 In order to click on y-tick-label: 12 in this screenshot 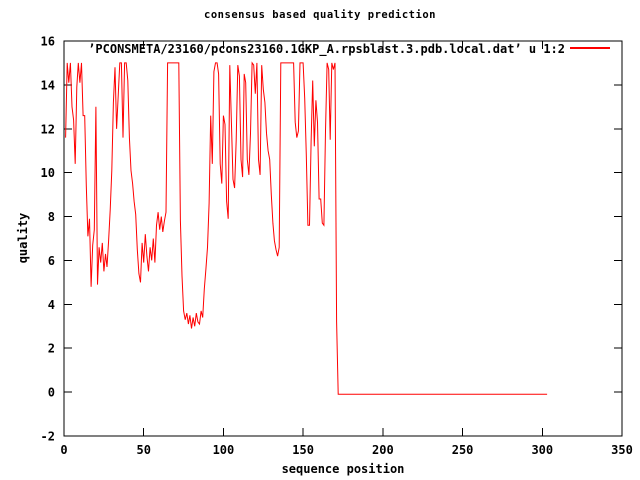, I will do `click(48, 129)`.